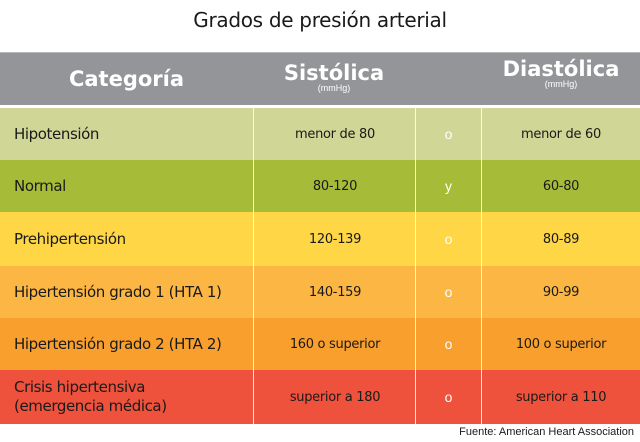  I want to click on page-title: Grados de presión arterial, so click(320, 20).